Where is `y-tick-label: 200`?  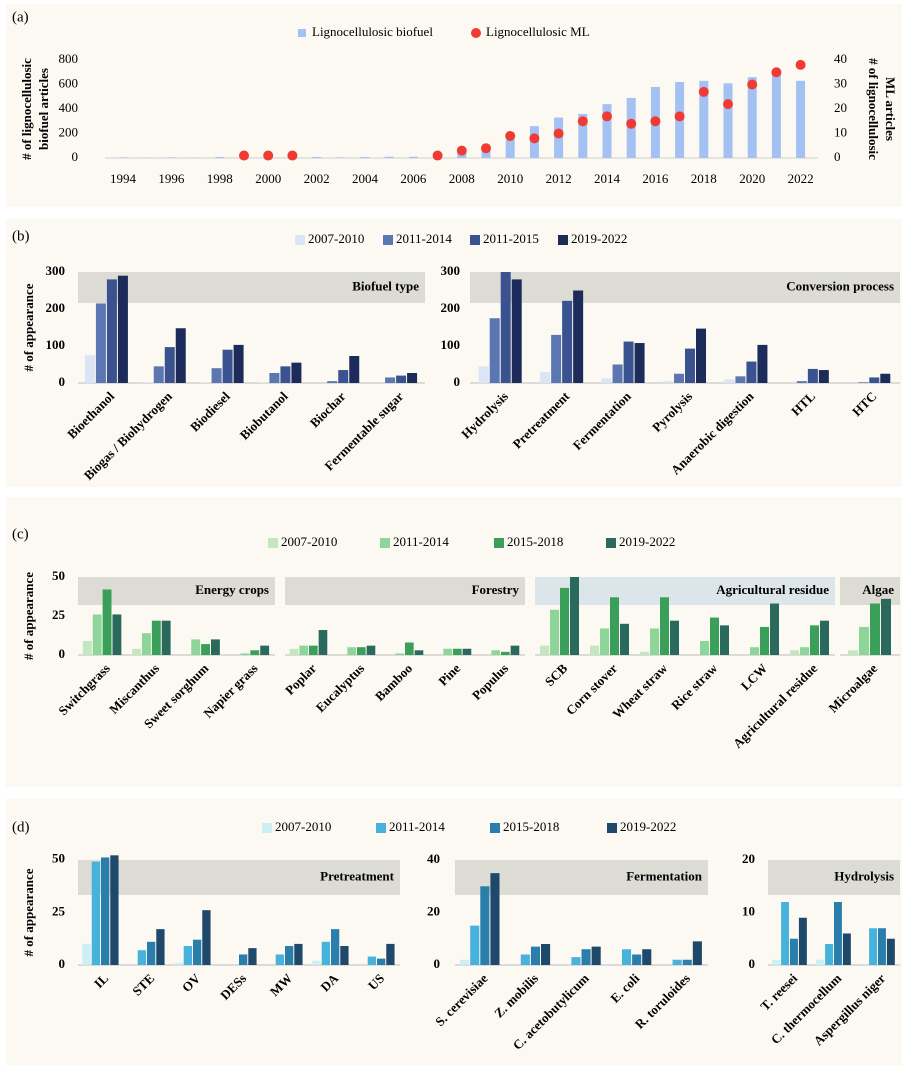 y-tick-label: 200 is located at coordinates (451, 307).